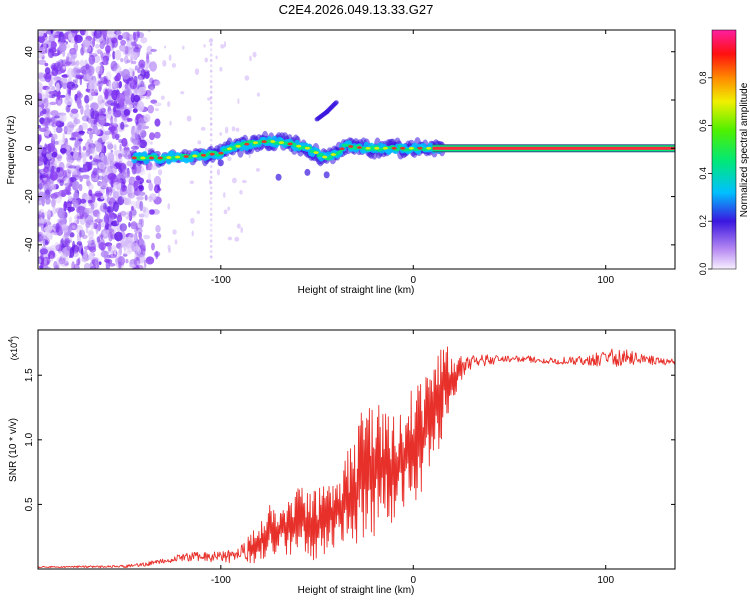 This screenshot has height=600, width=750. I want to click on signal-ridge, so click(402, 140).